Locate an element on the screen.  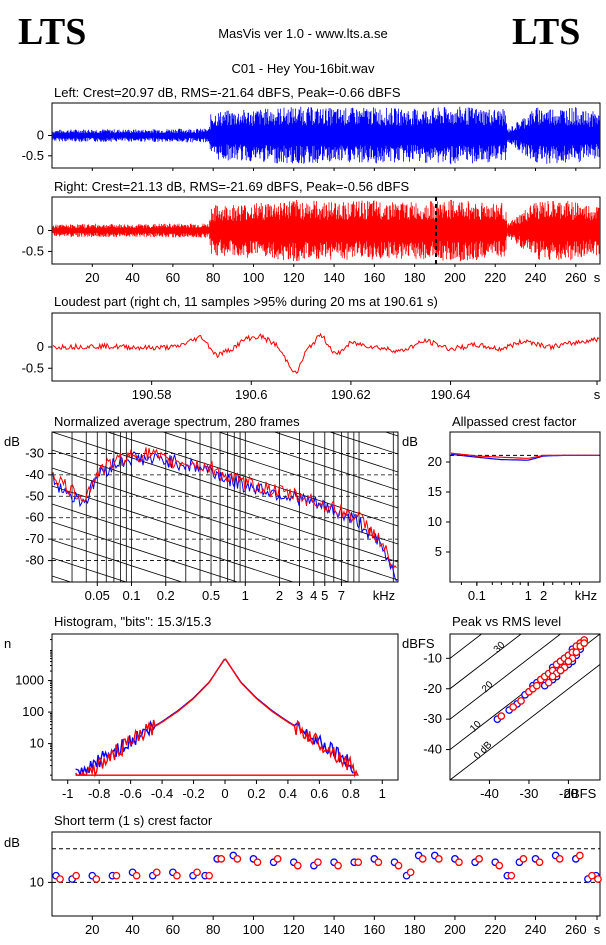
peak-vs-rms-ytick-2: -30 is located at coordinates (432, 718).